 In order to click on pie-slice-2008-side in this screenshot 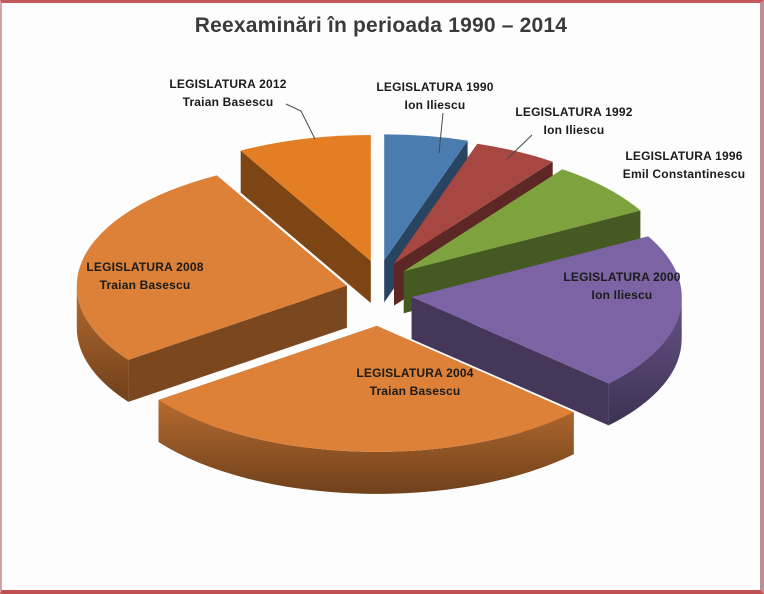, I will do `click(237, 343)`.